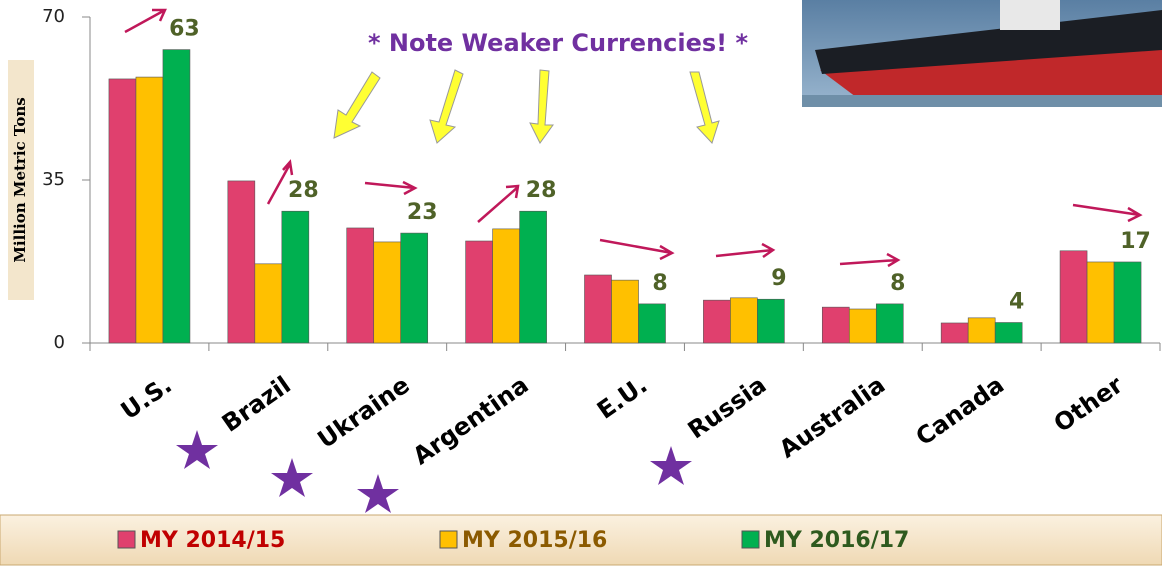  What do you see at coordinates (53, 179) in the screenshot?
I see `y-tick-label: 35` at bounding box center [53, 179].